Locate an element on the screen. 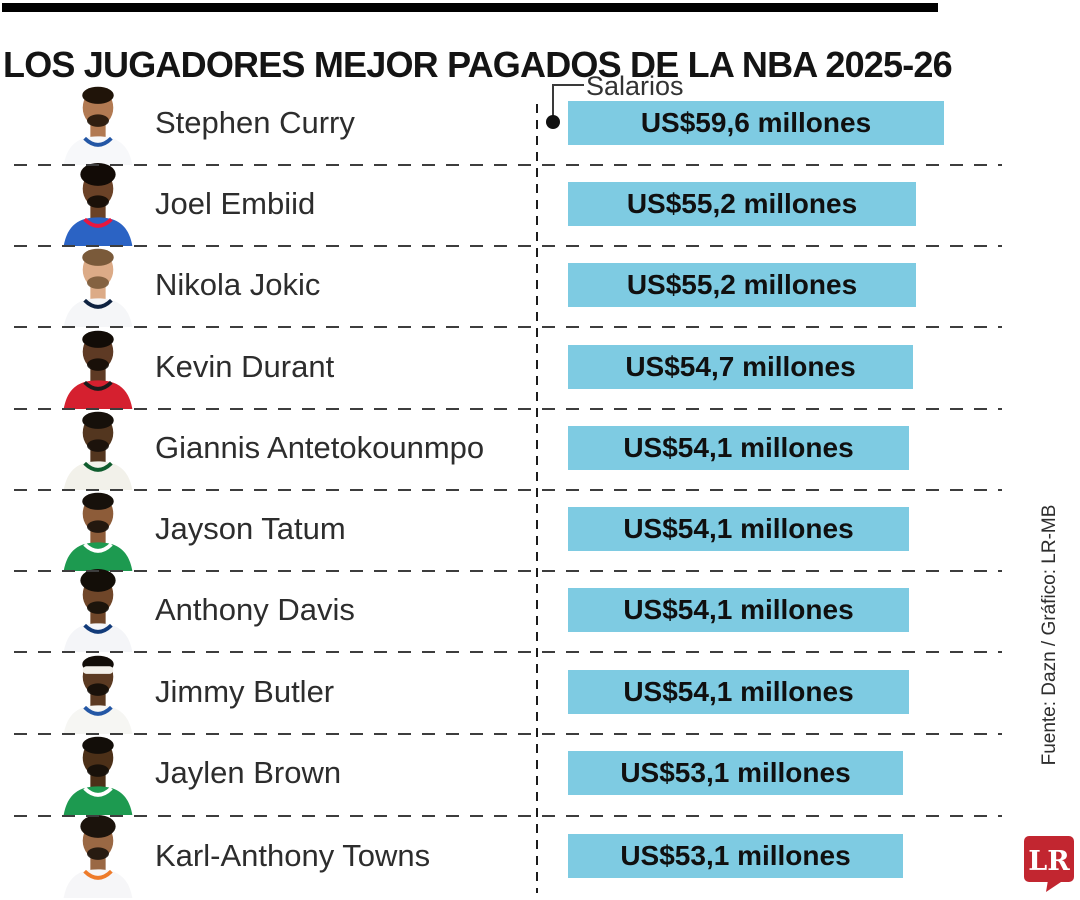 Image resolution: width=1080 pixels, height=900 pixels. source-credit: Fuente: Dazn / Gráfico: LR-MB is located at coordinates (1049, 635).